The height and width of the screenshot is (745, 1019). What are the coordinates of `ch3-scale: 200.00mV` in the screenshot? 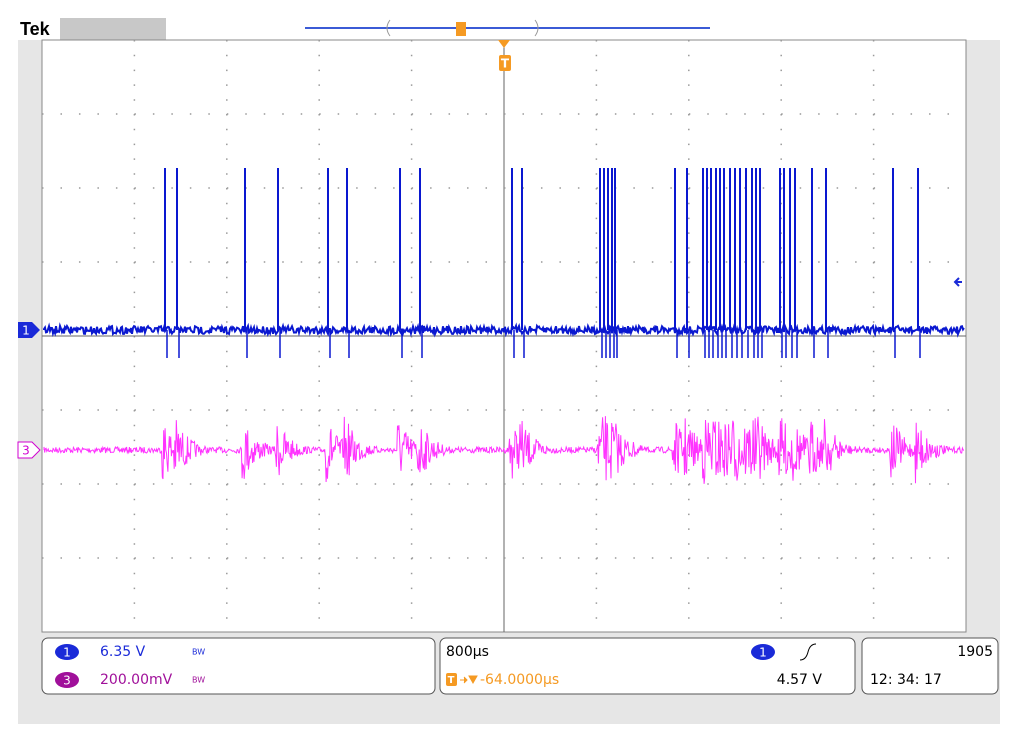 It's located at (136, 680).